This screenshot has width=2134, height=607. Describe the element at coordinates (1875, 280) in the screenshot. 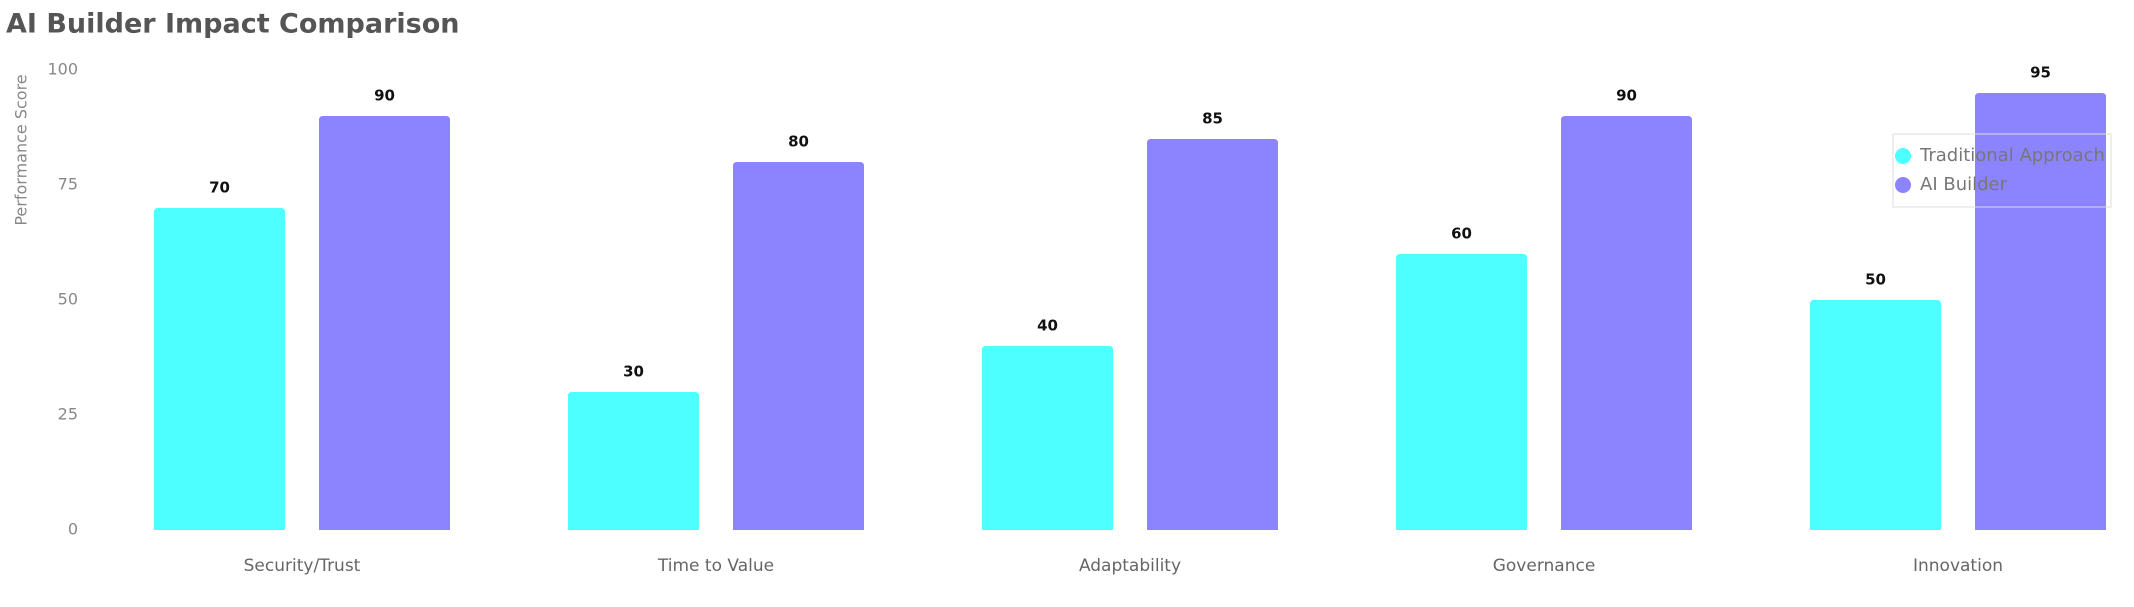

I see `value-label: 50` at that location.